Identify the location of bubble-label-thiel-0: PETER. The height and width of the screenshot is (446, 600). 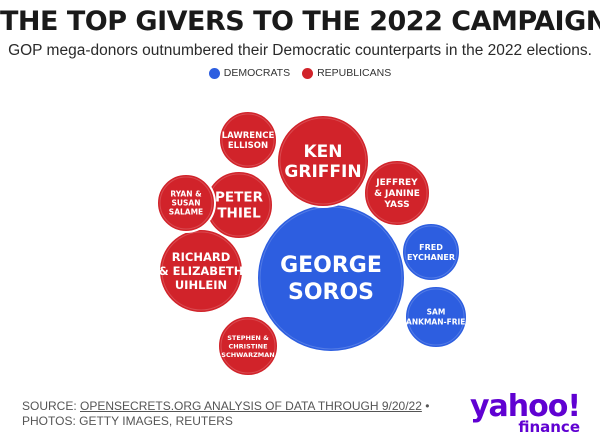
(239, 198).